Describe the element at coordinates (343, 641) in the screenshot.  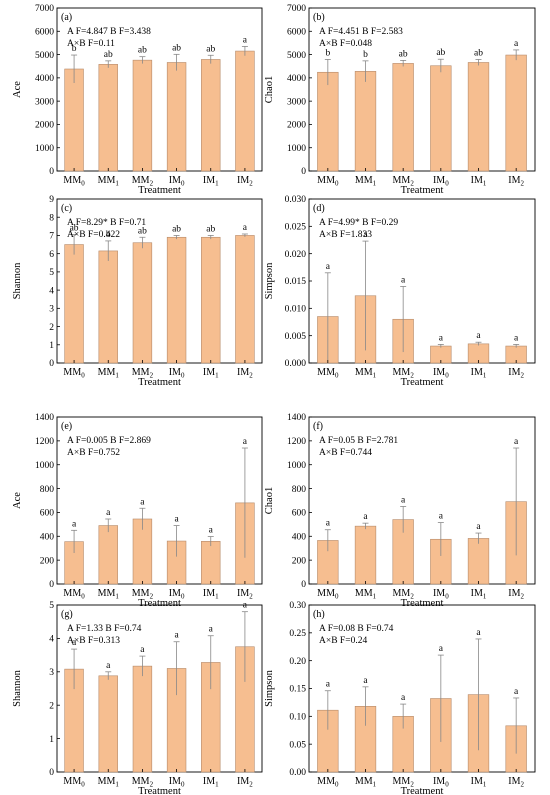
I see `stats-annotation: A×B F=0.24` at that location.